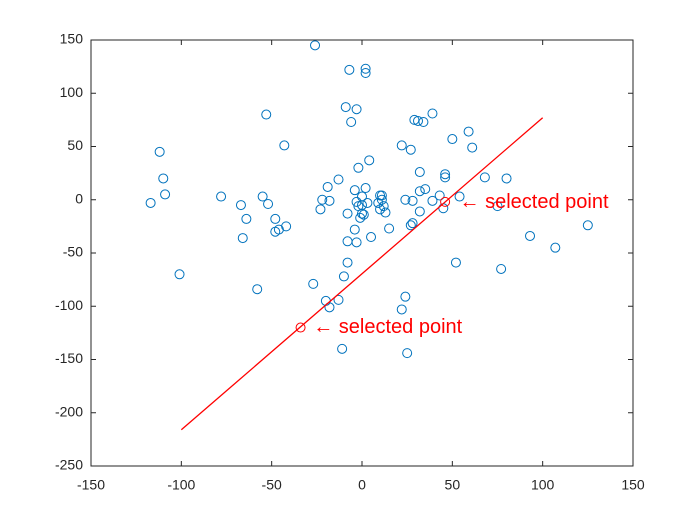  What do you see at coordinates (73, 252) in the screenshot?
I see `y-tick-label: -50` at bounding box center [73, 252].